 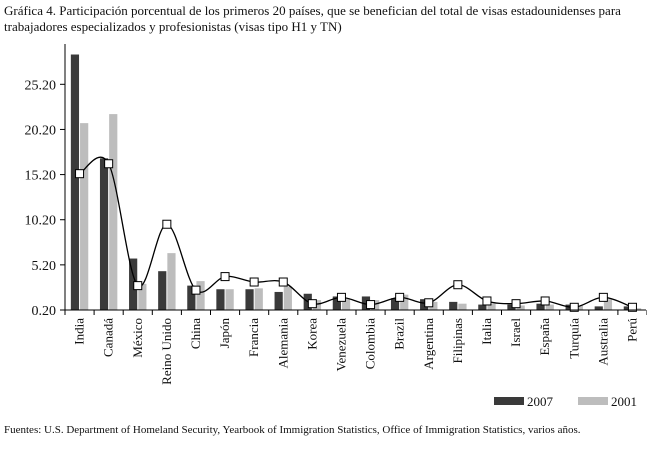 What do you see at coordinates (44, 266) in the screenshot?
I see `y-tick-label: 5.20` at bounding box center [44, 266].